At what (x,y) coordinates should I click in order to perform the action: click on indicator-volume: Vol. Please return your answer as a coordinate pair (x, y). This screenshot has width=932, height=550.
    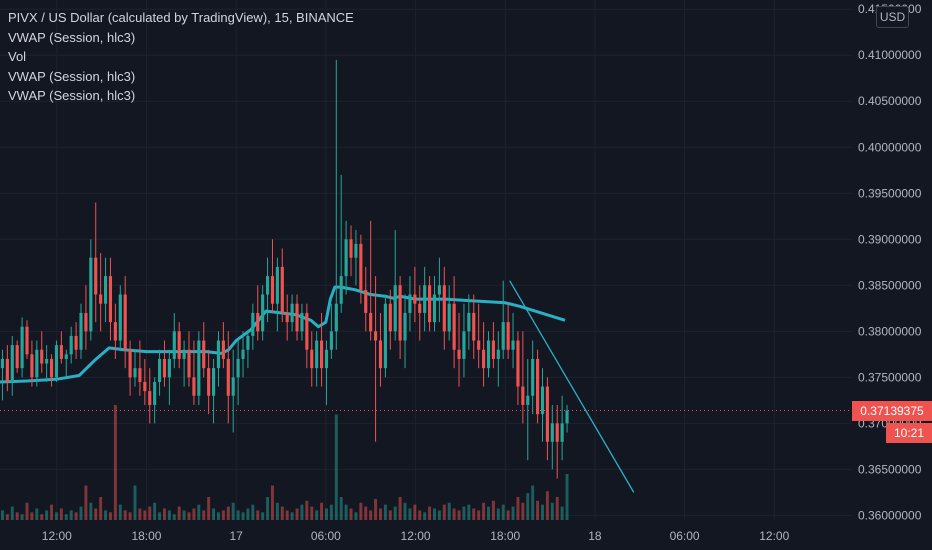
    Looking at the image, I should click on (17, 56).